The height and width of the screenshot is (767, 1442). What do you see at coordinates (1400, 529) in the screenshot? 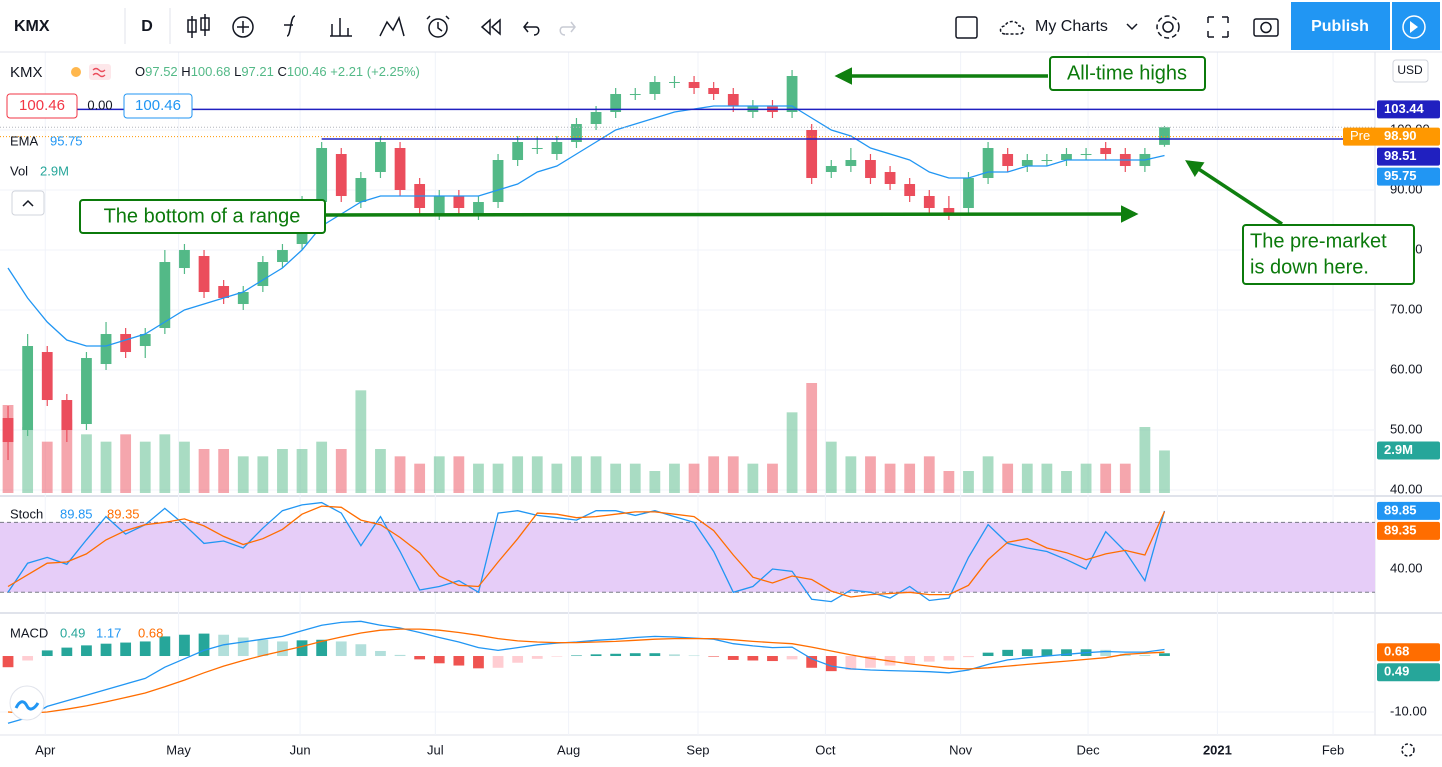
I see `price-tag-label: 89.35` at bounding box center [1400, 529].